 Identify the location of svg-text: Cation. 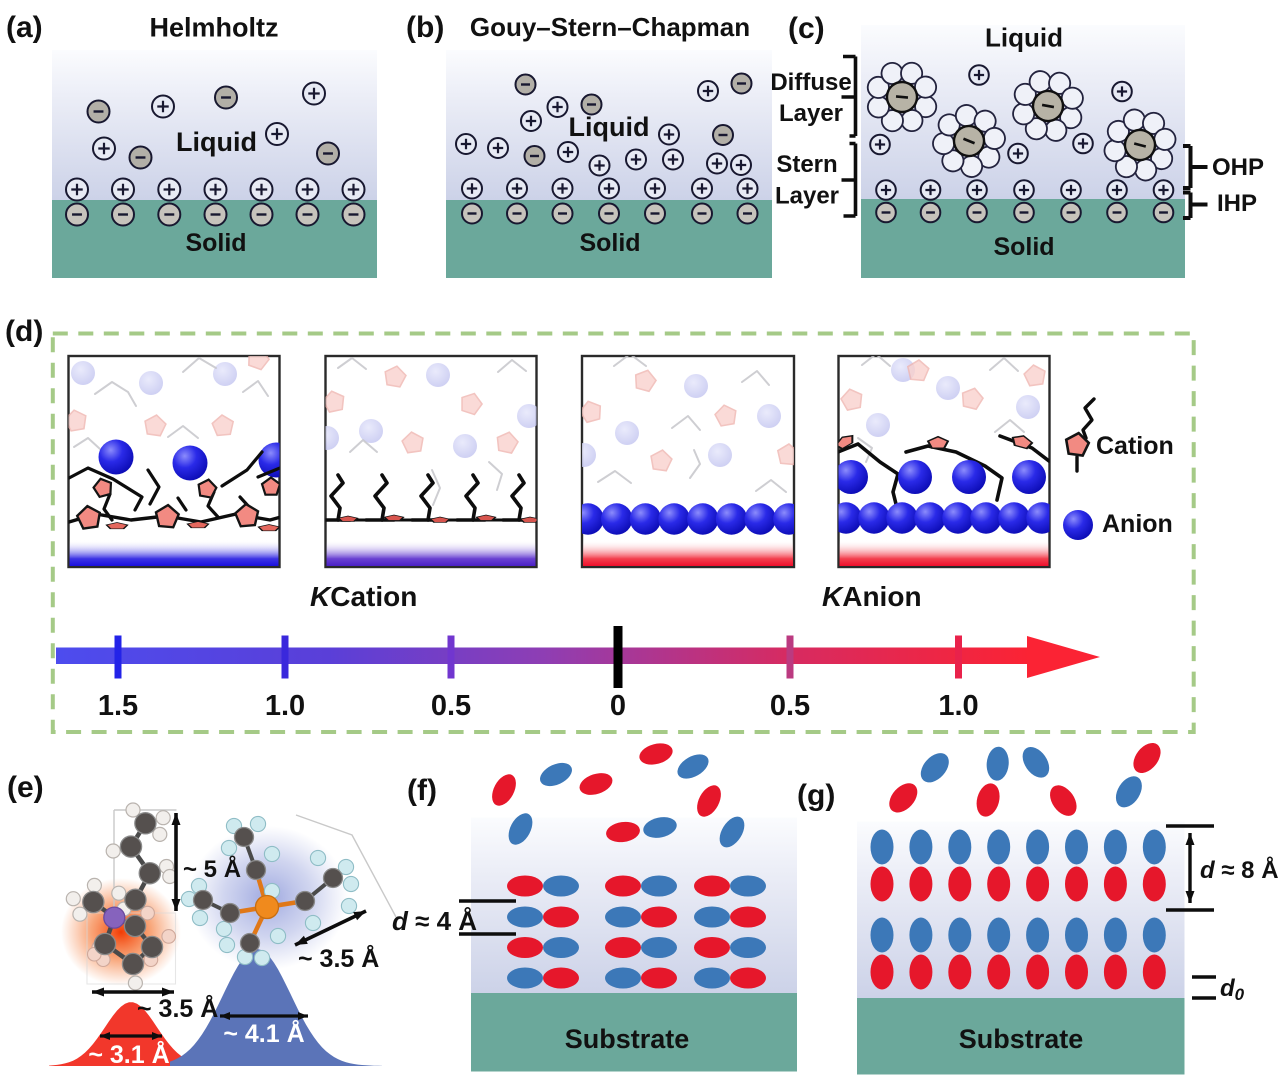
(1135, 446).